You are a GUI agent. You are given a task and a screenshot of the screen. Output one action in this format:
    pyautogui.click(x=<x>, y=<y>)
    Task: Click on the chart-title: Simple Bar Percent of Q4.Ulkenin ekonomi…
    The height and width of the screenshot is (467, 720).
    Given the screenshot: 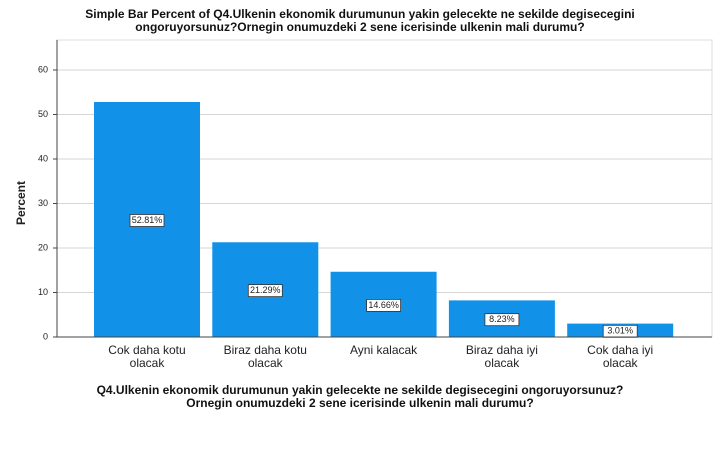 What is the action you would take?
    pyautogui.click(x=360, y=21)
    